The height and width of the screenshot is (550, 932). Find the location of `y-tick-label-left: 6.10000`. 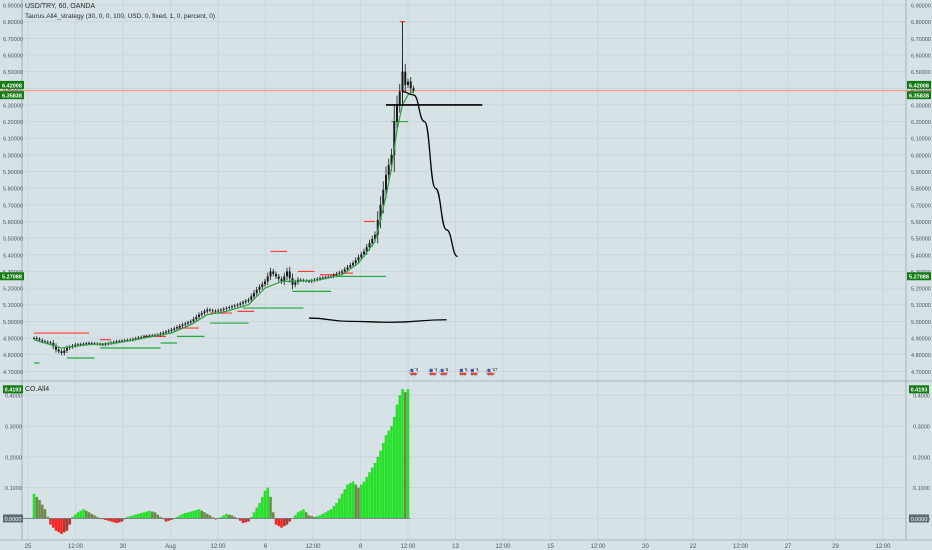

y-tick-label-left: 6.10000 is located at coordinates (13, 140).